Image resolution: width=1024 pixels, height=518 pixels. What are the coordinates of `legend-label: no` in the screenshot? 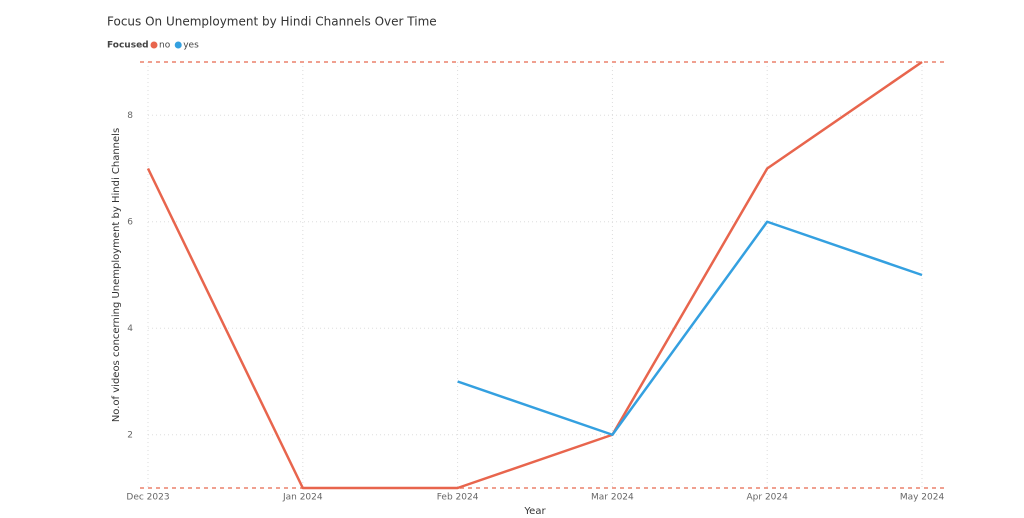 It's located at (165, 46).